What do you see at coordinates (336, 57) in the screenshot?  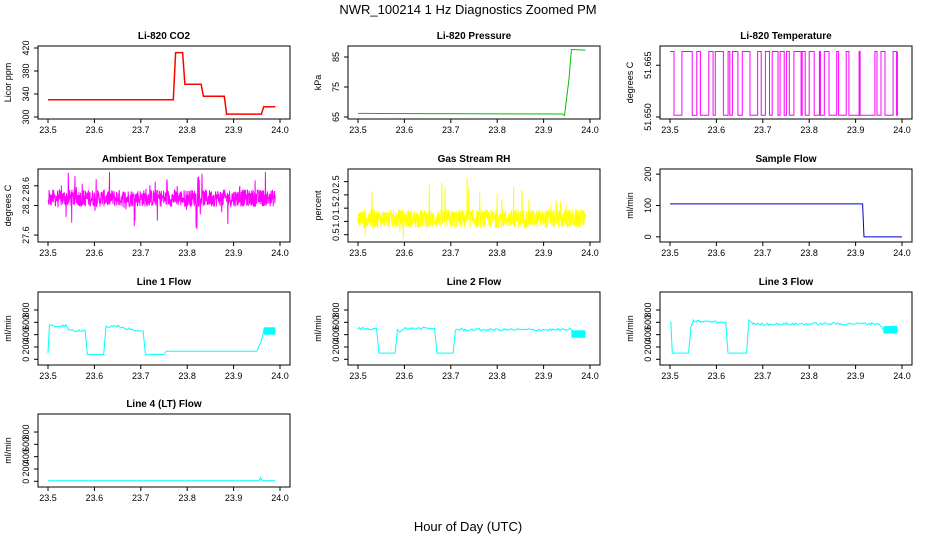 I see `y-tick-label: 85` at bounding box center [336, 57].